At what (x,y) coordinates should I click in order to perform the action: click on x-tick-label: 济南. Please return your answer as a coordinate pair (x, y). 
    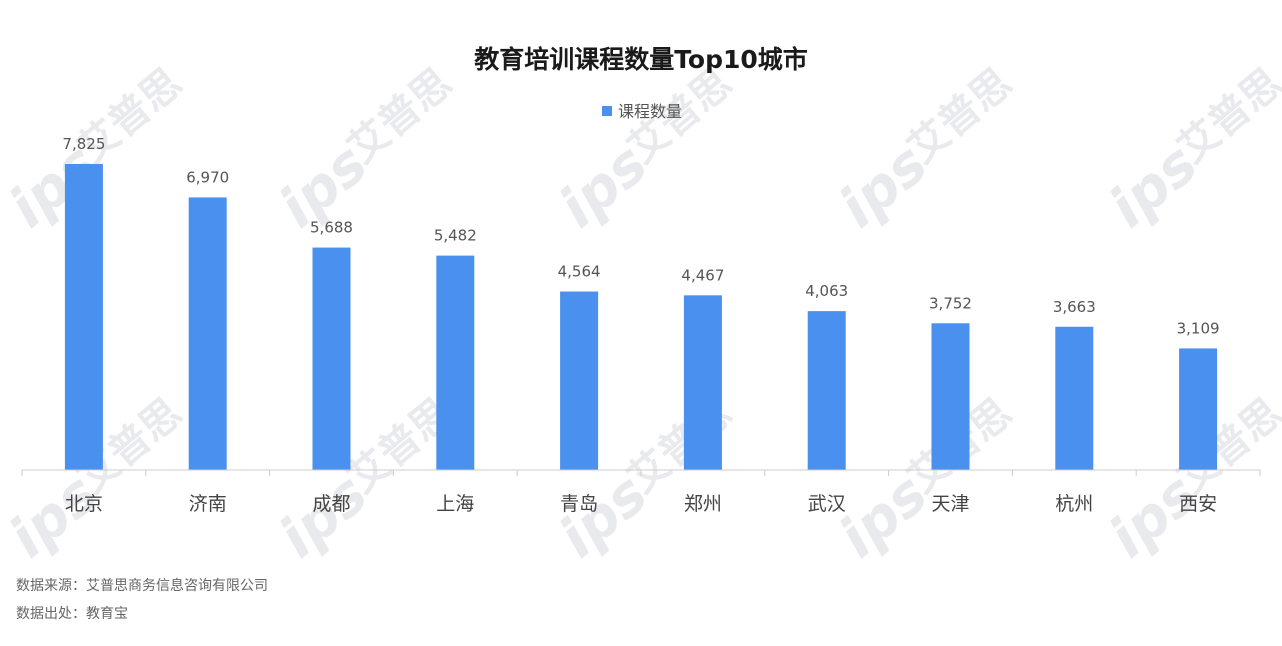
    Looking at the image, I should click on (208, 504).